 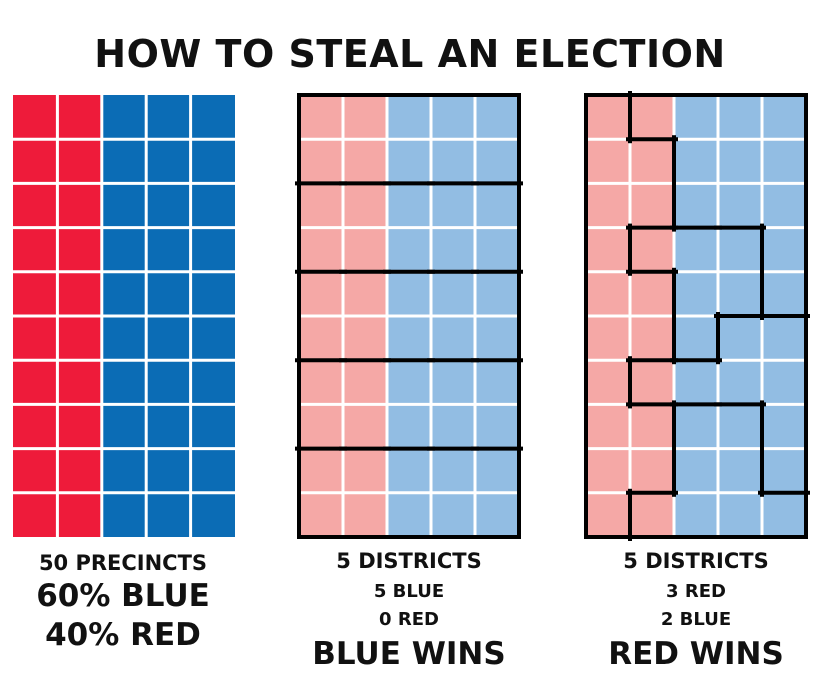 What do you see at coordinates (696, 619) in the screenshot?
I see `caption-gerrymander-line3: 2 BLUE` at bounding box center [696, 619].